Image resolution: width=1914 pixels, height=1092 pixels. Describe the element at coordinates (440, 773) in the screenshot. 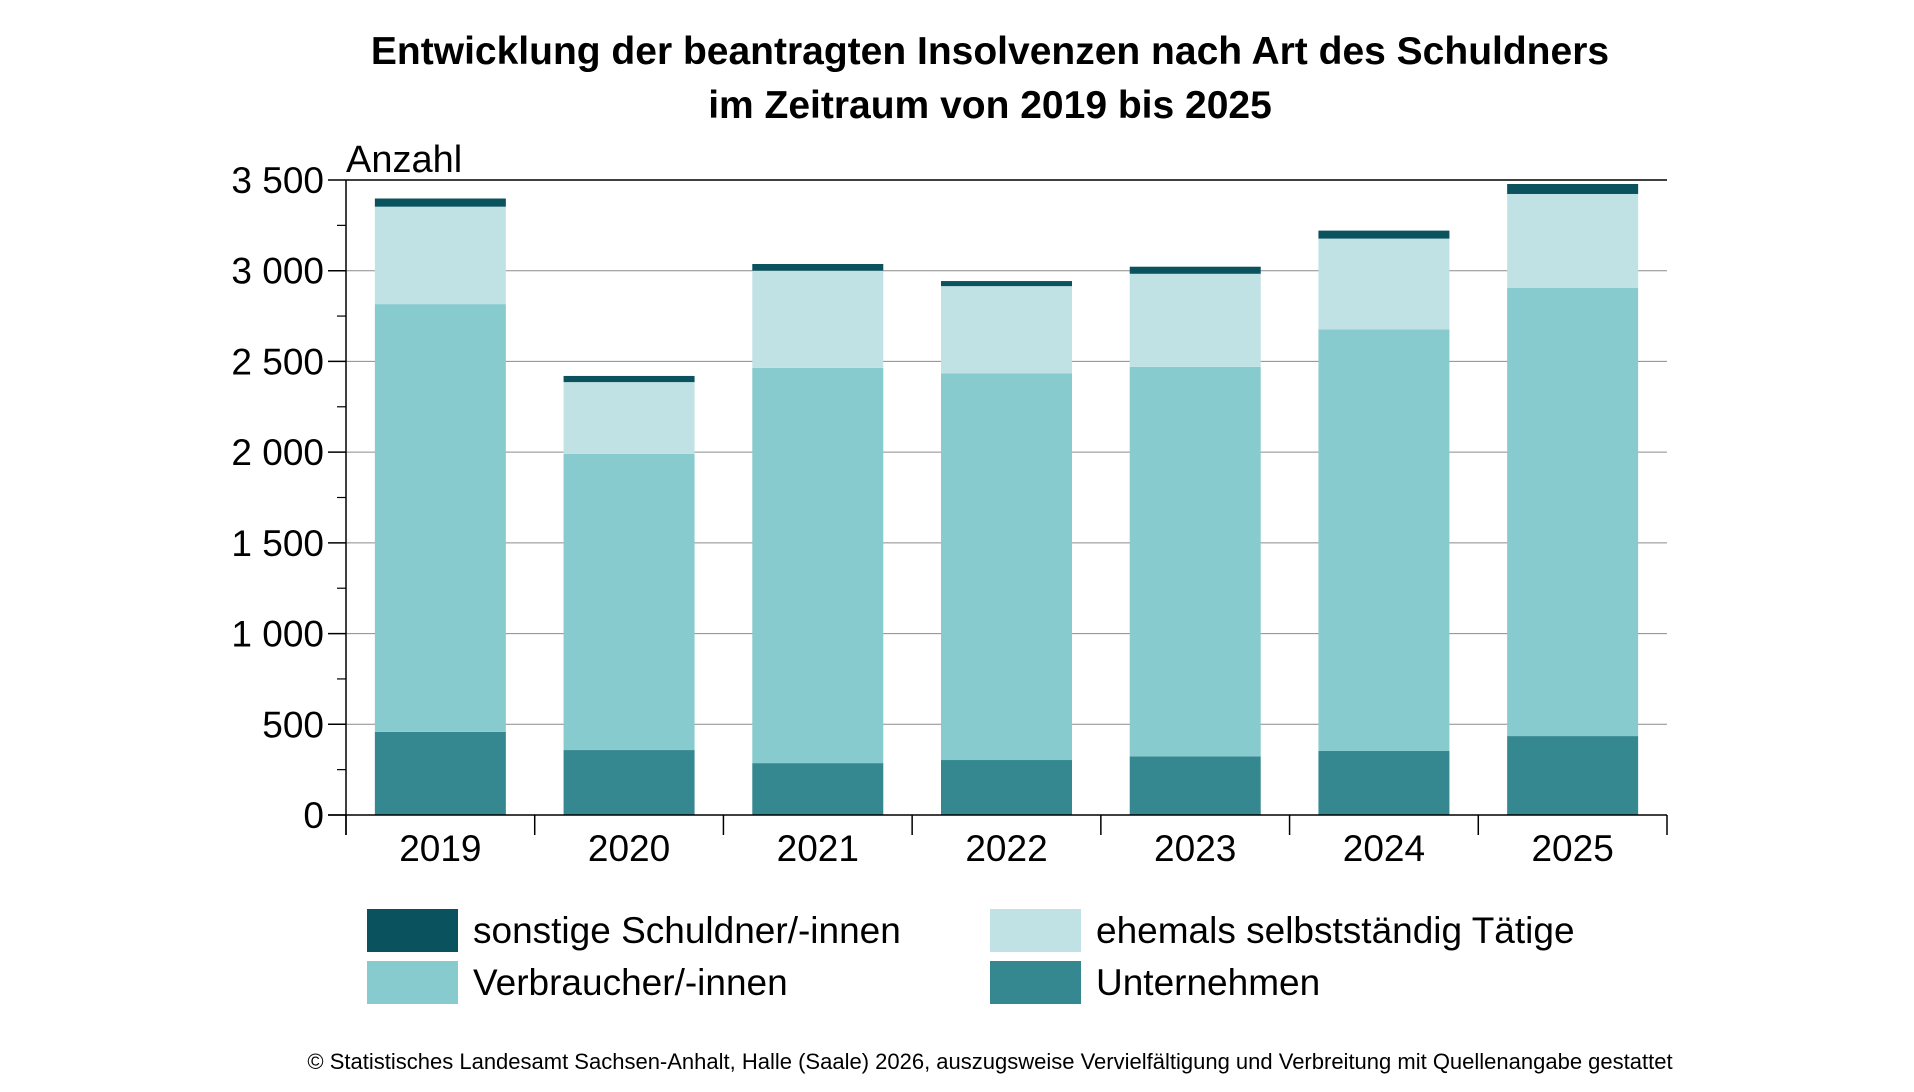

I see `bar-segment-unternehmen-2019` at that location.